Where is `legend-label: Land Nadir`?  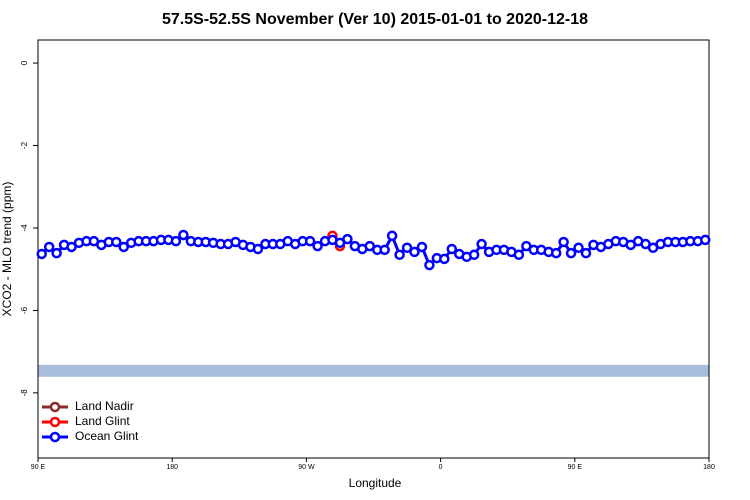 legend-label: Land Nadir is located at coordinates (104, 406).